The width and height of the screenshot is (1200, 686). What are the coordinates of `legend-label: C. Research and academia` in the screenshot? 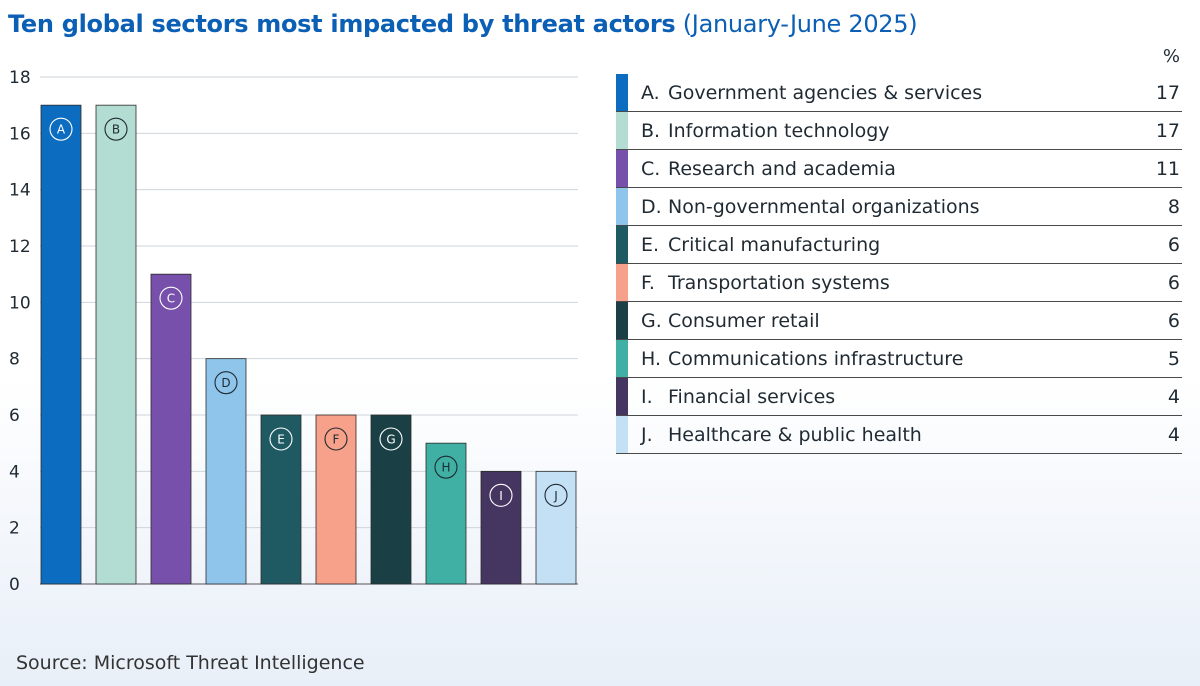 It's located at (890, 169).